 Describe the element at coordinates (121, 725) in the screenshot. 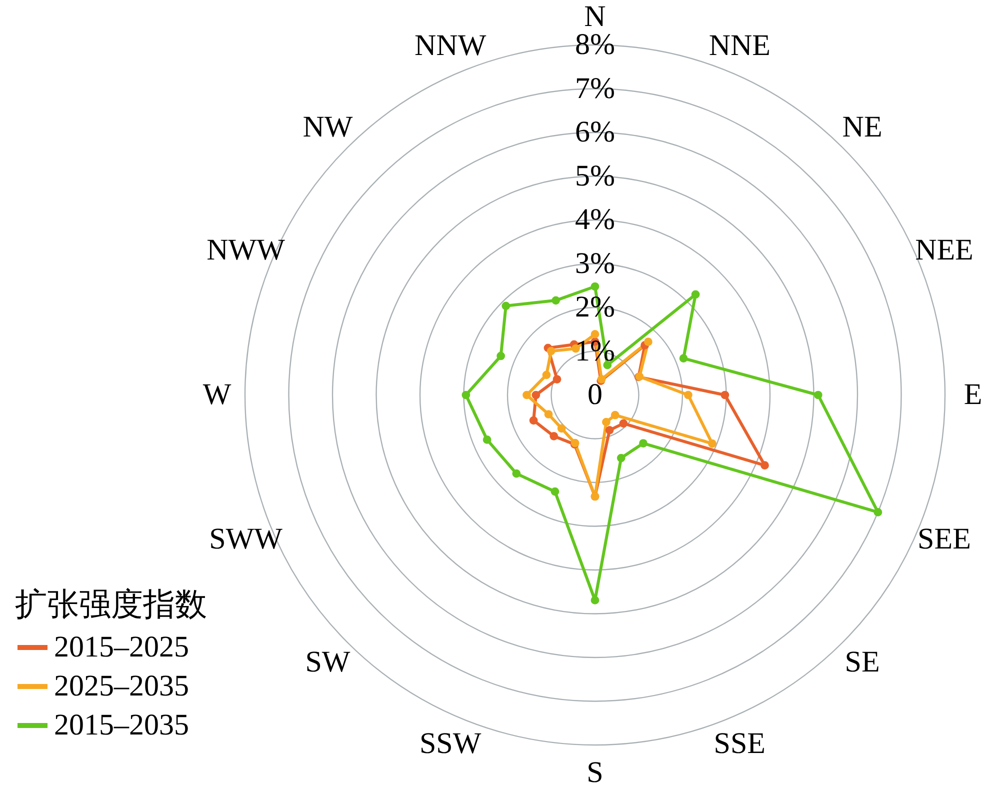

I see `legend-label: 2015–2035` at that location.